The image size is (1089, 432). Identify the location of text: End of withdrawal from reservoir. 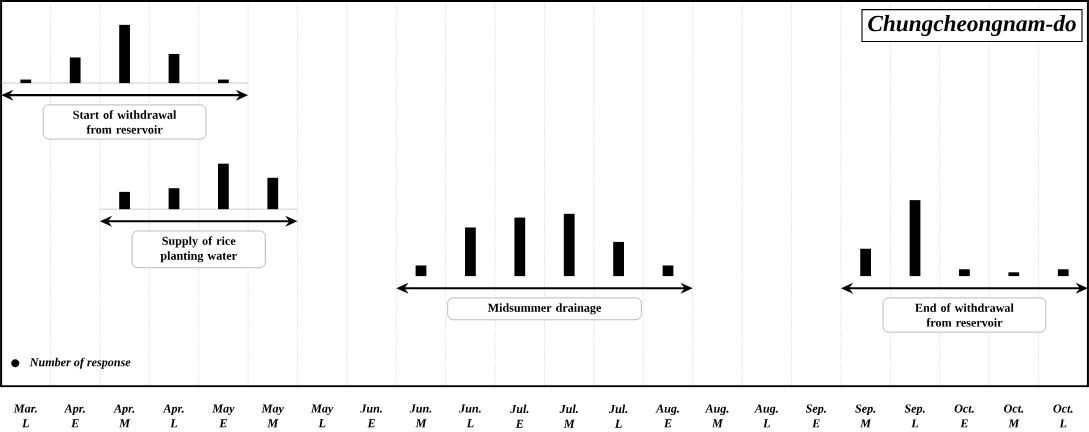
(964, 315).